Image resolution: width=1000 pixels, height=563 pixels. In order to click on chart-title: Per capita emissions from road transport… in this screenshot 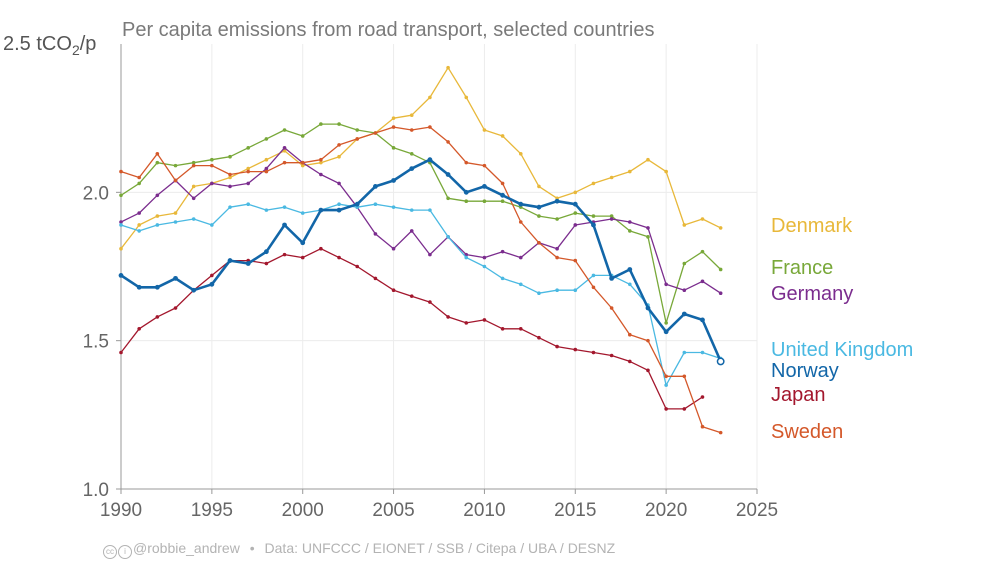, I will do `click(388, 30)`.